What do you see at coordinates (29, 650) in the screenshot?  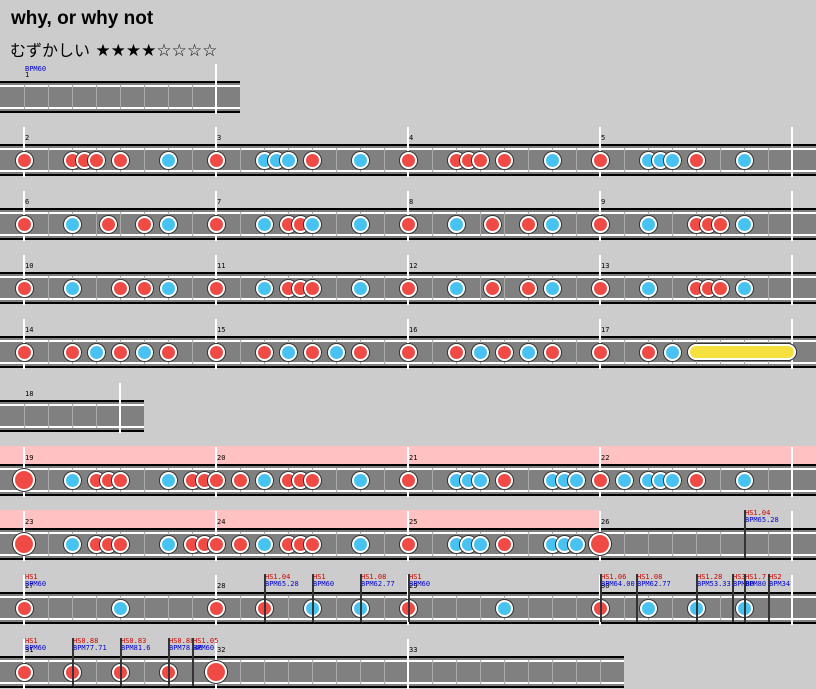 I see `measure-number: 31` at bounding box center [29, 650].